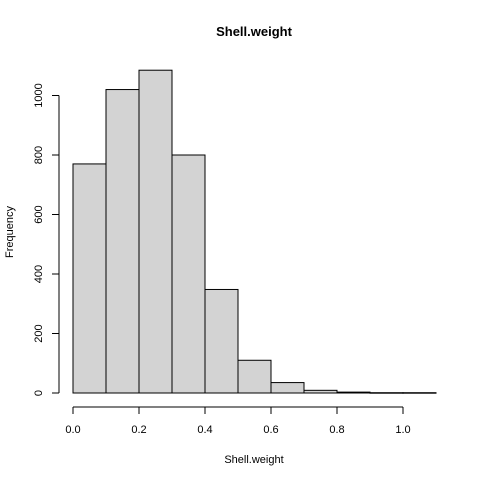  Describe the element at coordinates (39, 95) in the screenshot. I see `y-tick-label: 1000` at that location.